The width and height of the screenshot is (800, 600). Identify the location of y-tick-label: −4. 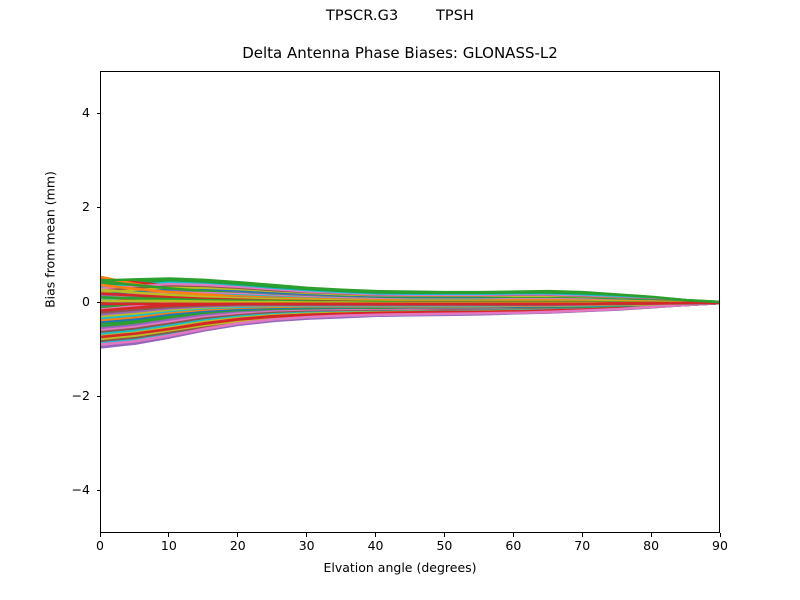
(80, 490).